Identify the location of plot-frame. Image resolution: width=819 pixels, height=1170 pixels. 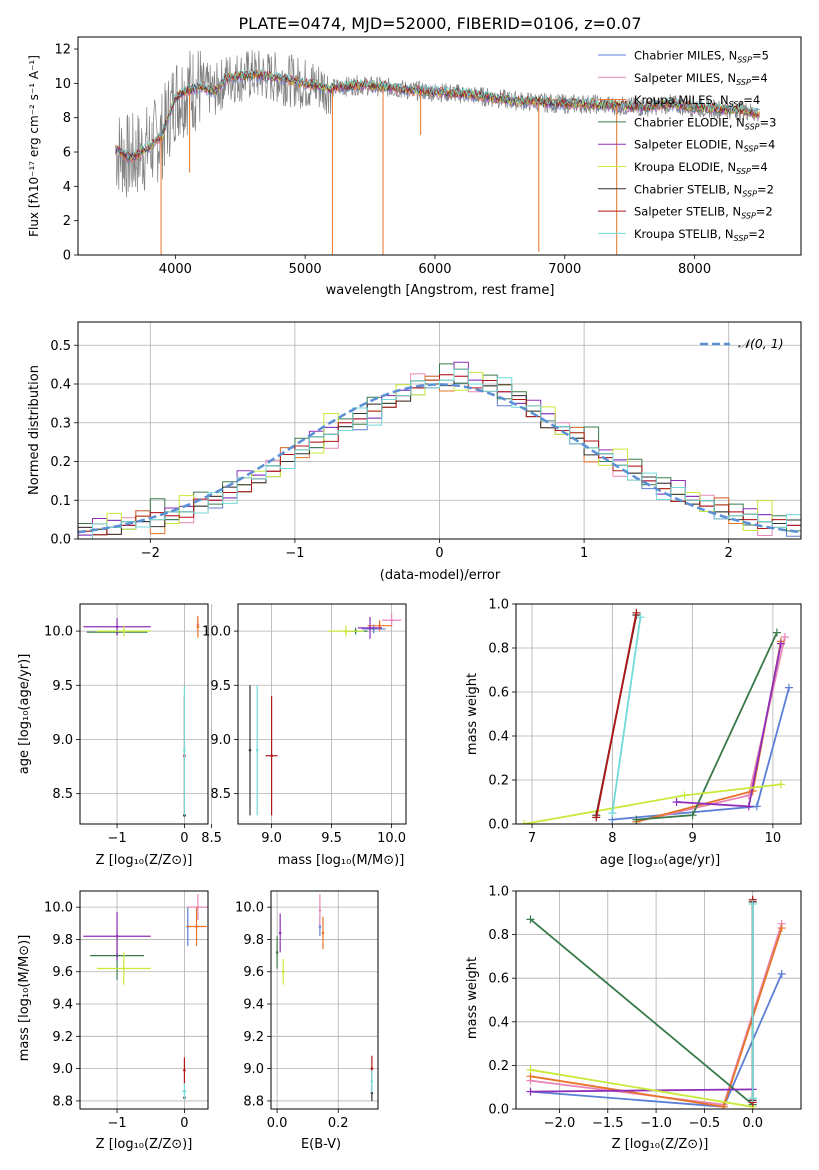
(324, 1000).